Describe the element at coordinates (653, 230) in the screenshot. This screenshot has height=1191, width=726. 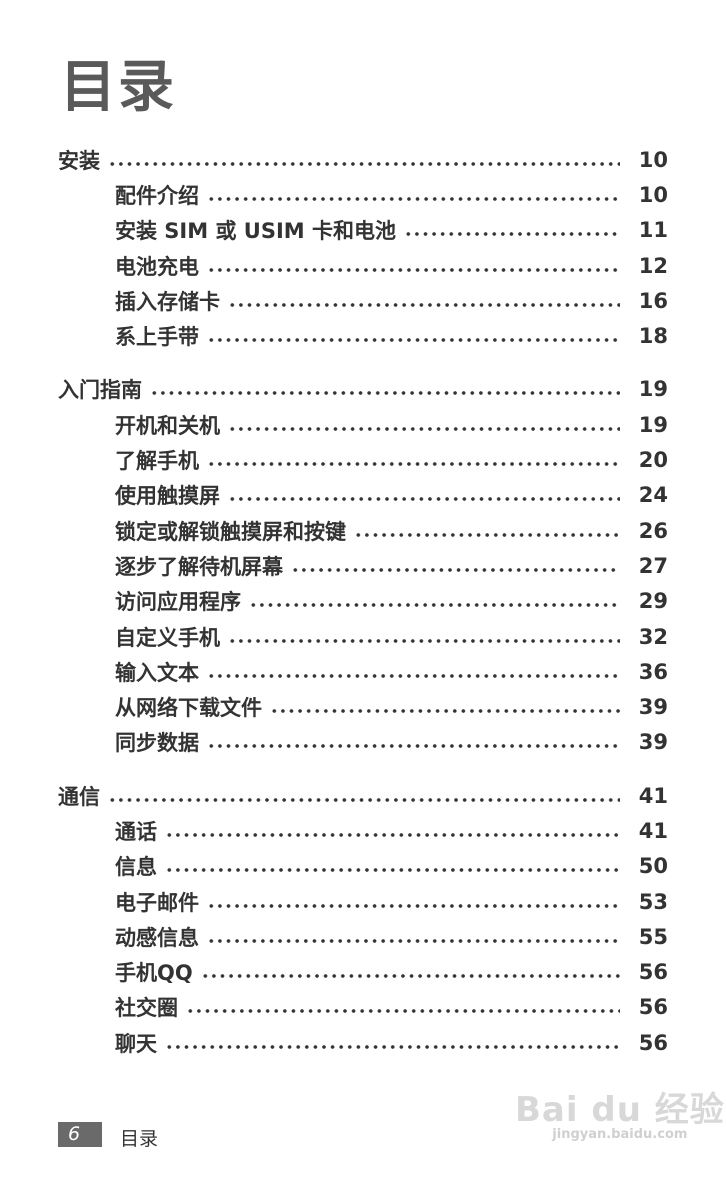
I see `toc-entry-page: 11` at that location.